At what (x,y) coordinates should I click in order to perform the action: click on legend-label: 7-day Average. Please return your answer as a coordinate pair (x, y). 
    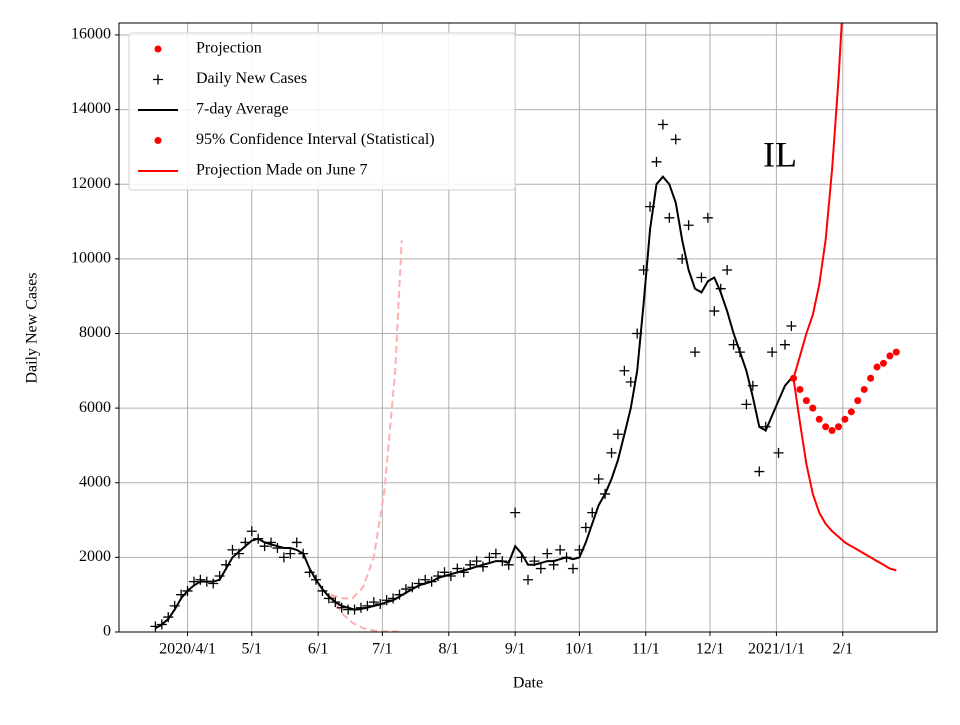
    Looking at the image, I should click on (242, 109).